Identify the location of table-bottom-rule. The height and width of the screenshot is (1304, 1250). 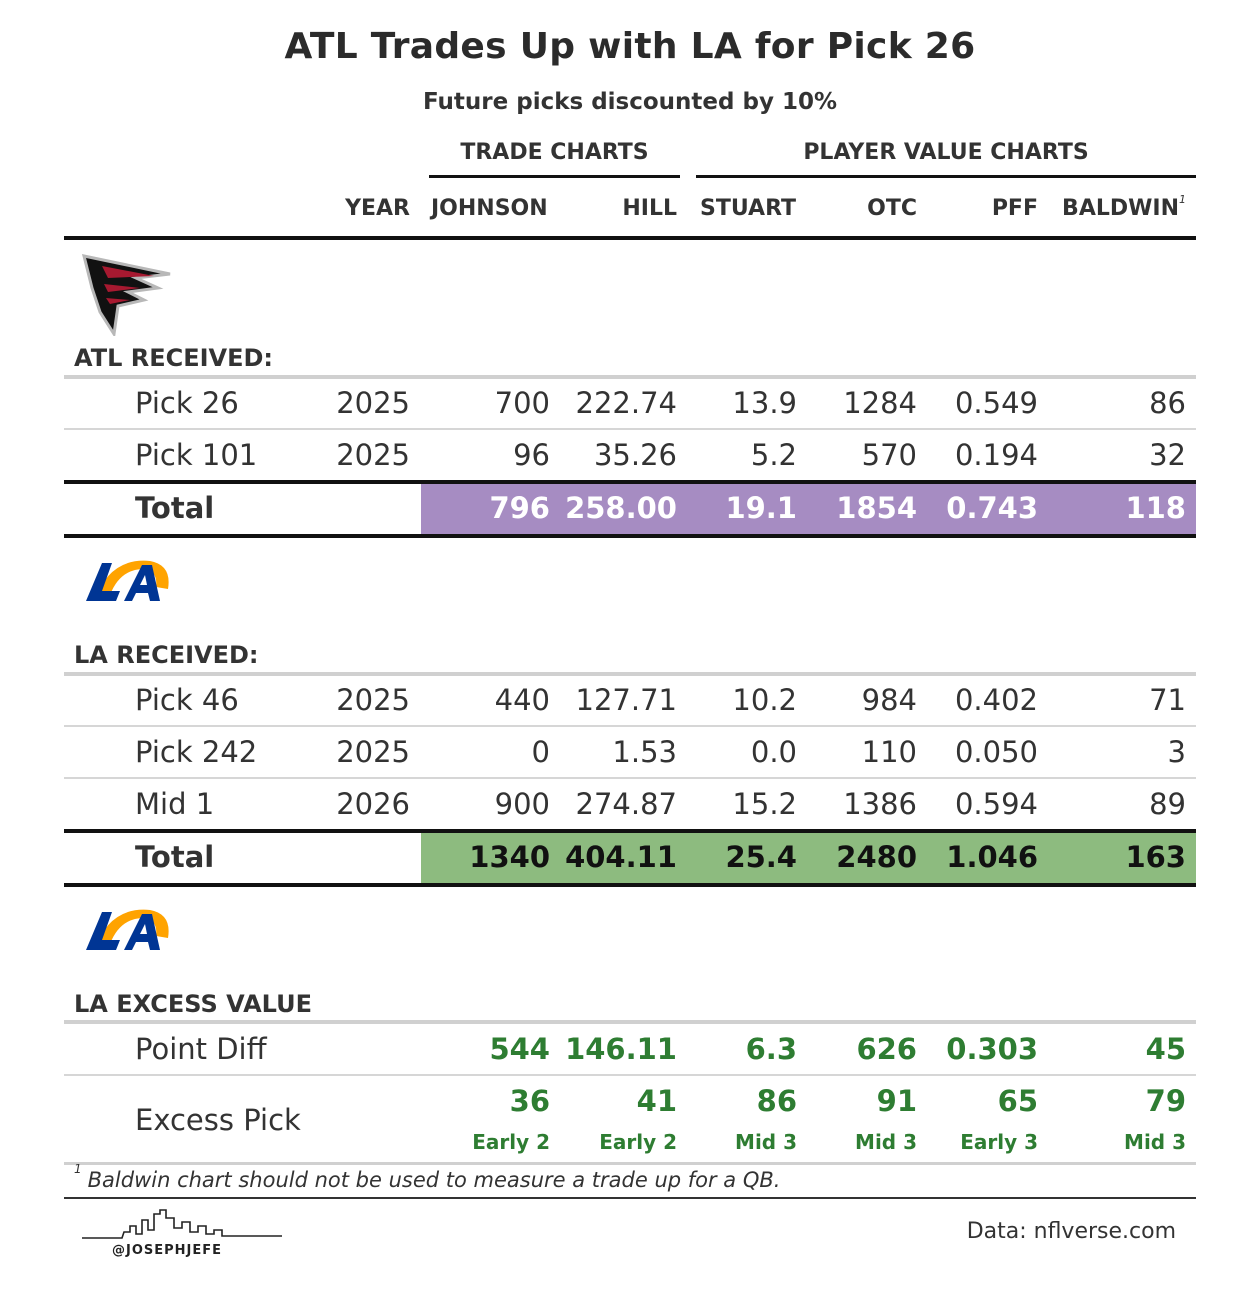
(630, 1163).